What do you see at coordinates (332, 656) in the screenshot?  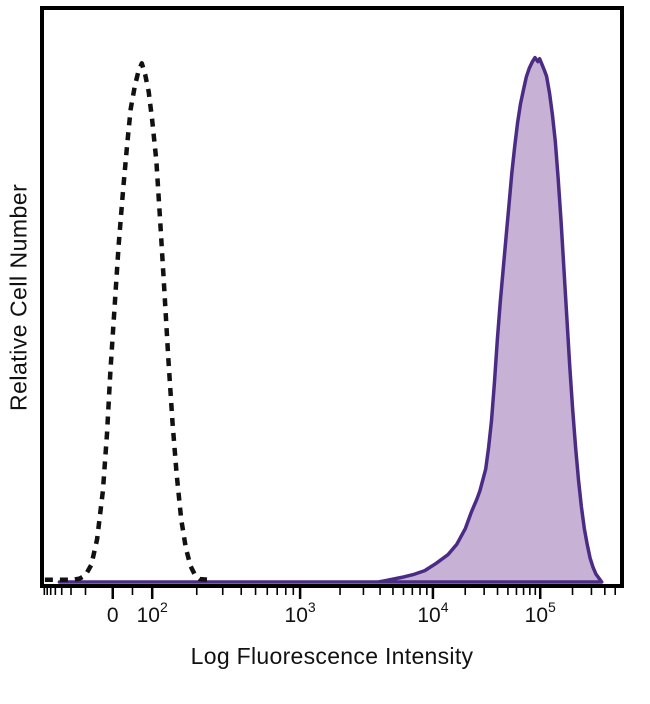 I see `x-axis-label: Log Fluorescence Intensity` at bounding box center [332, 656].